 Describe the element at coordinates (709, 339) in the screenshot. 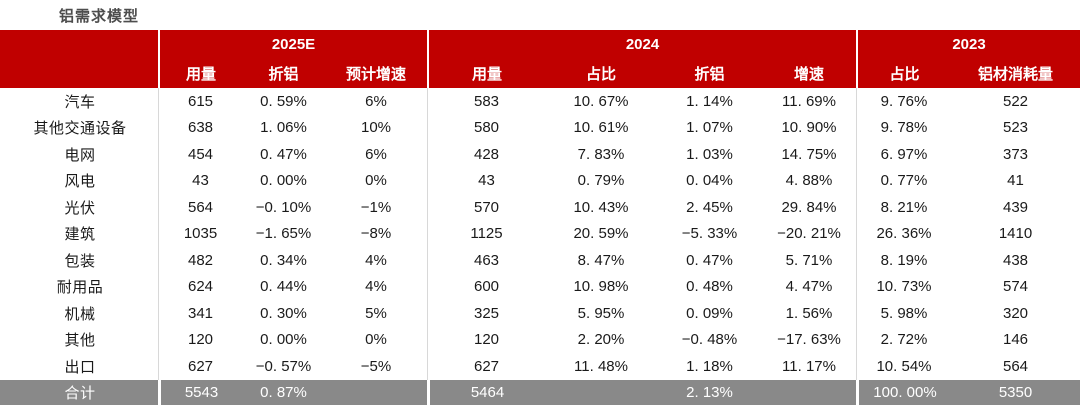

I see `data-cell: −0. 48%` at that location.